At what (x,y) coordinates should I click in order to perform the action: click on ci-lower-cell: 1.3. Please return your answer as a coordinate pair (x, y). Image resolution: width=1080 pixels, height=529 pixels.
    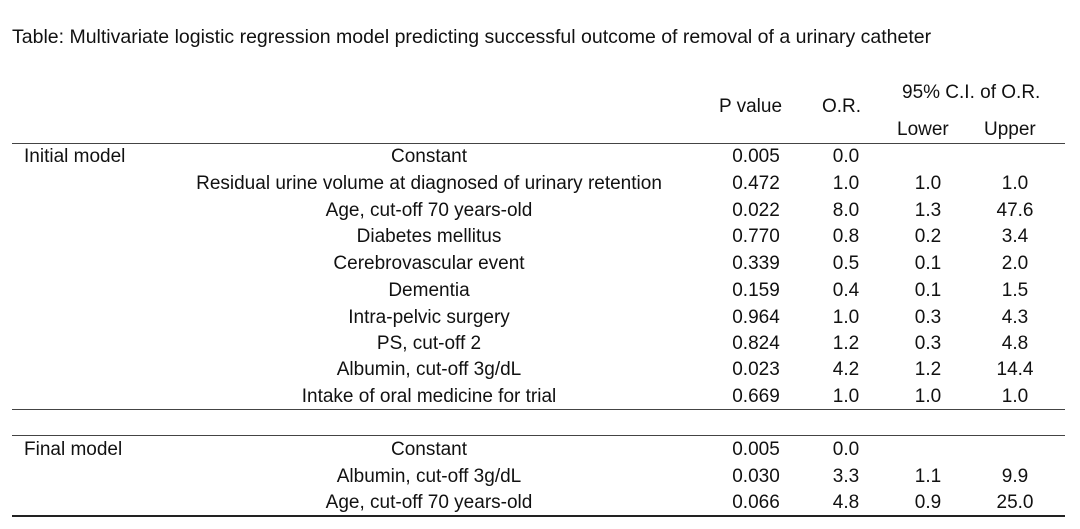
    Looking at the image, I should click on (928, 210).